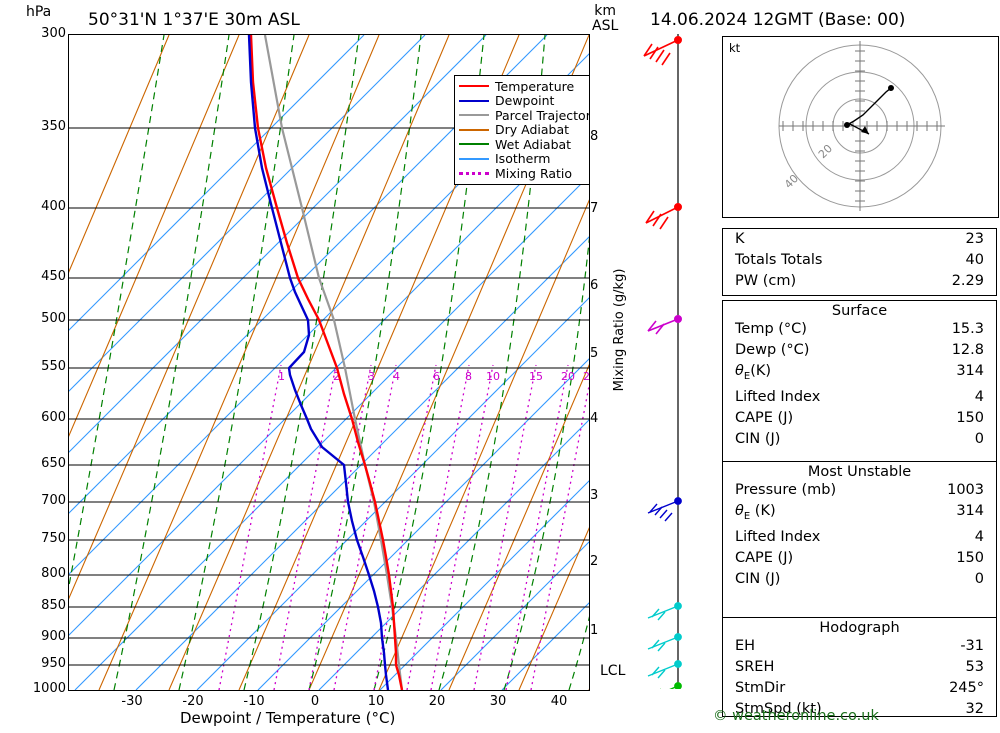 The image size is (1000, 733). Describe the element at coordinates (132, 701) in the screenshot. I see `temperature-tick: -30` at that location.